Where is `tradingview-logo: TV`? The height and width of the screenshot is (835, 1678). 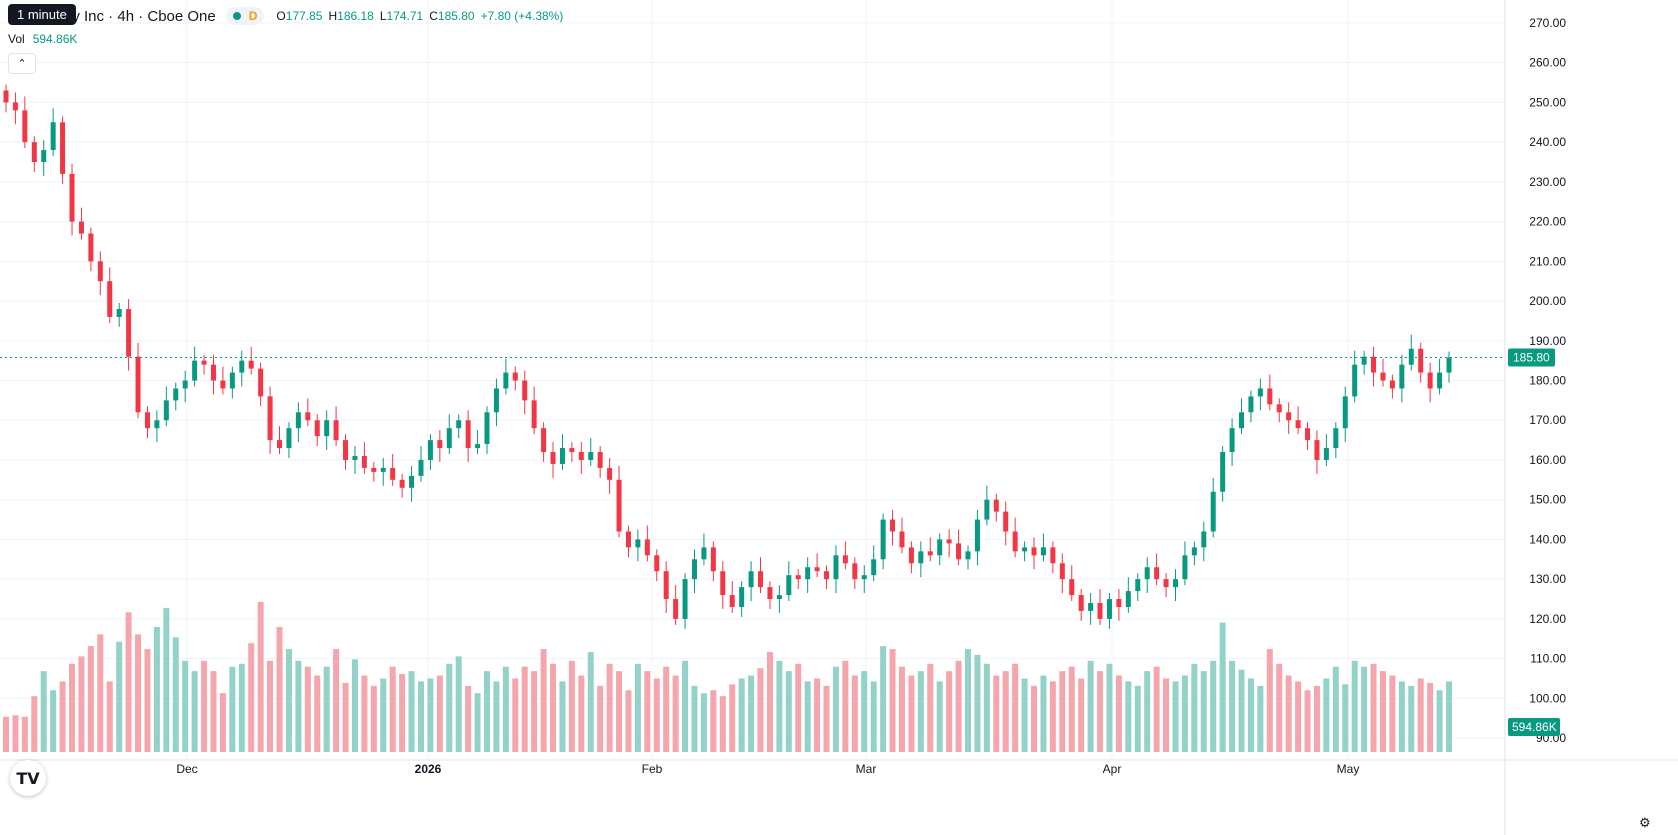 tradingview-logo: TV is located at coordinates (28, 778).